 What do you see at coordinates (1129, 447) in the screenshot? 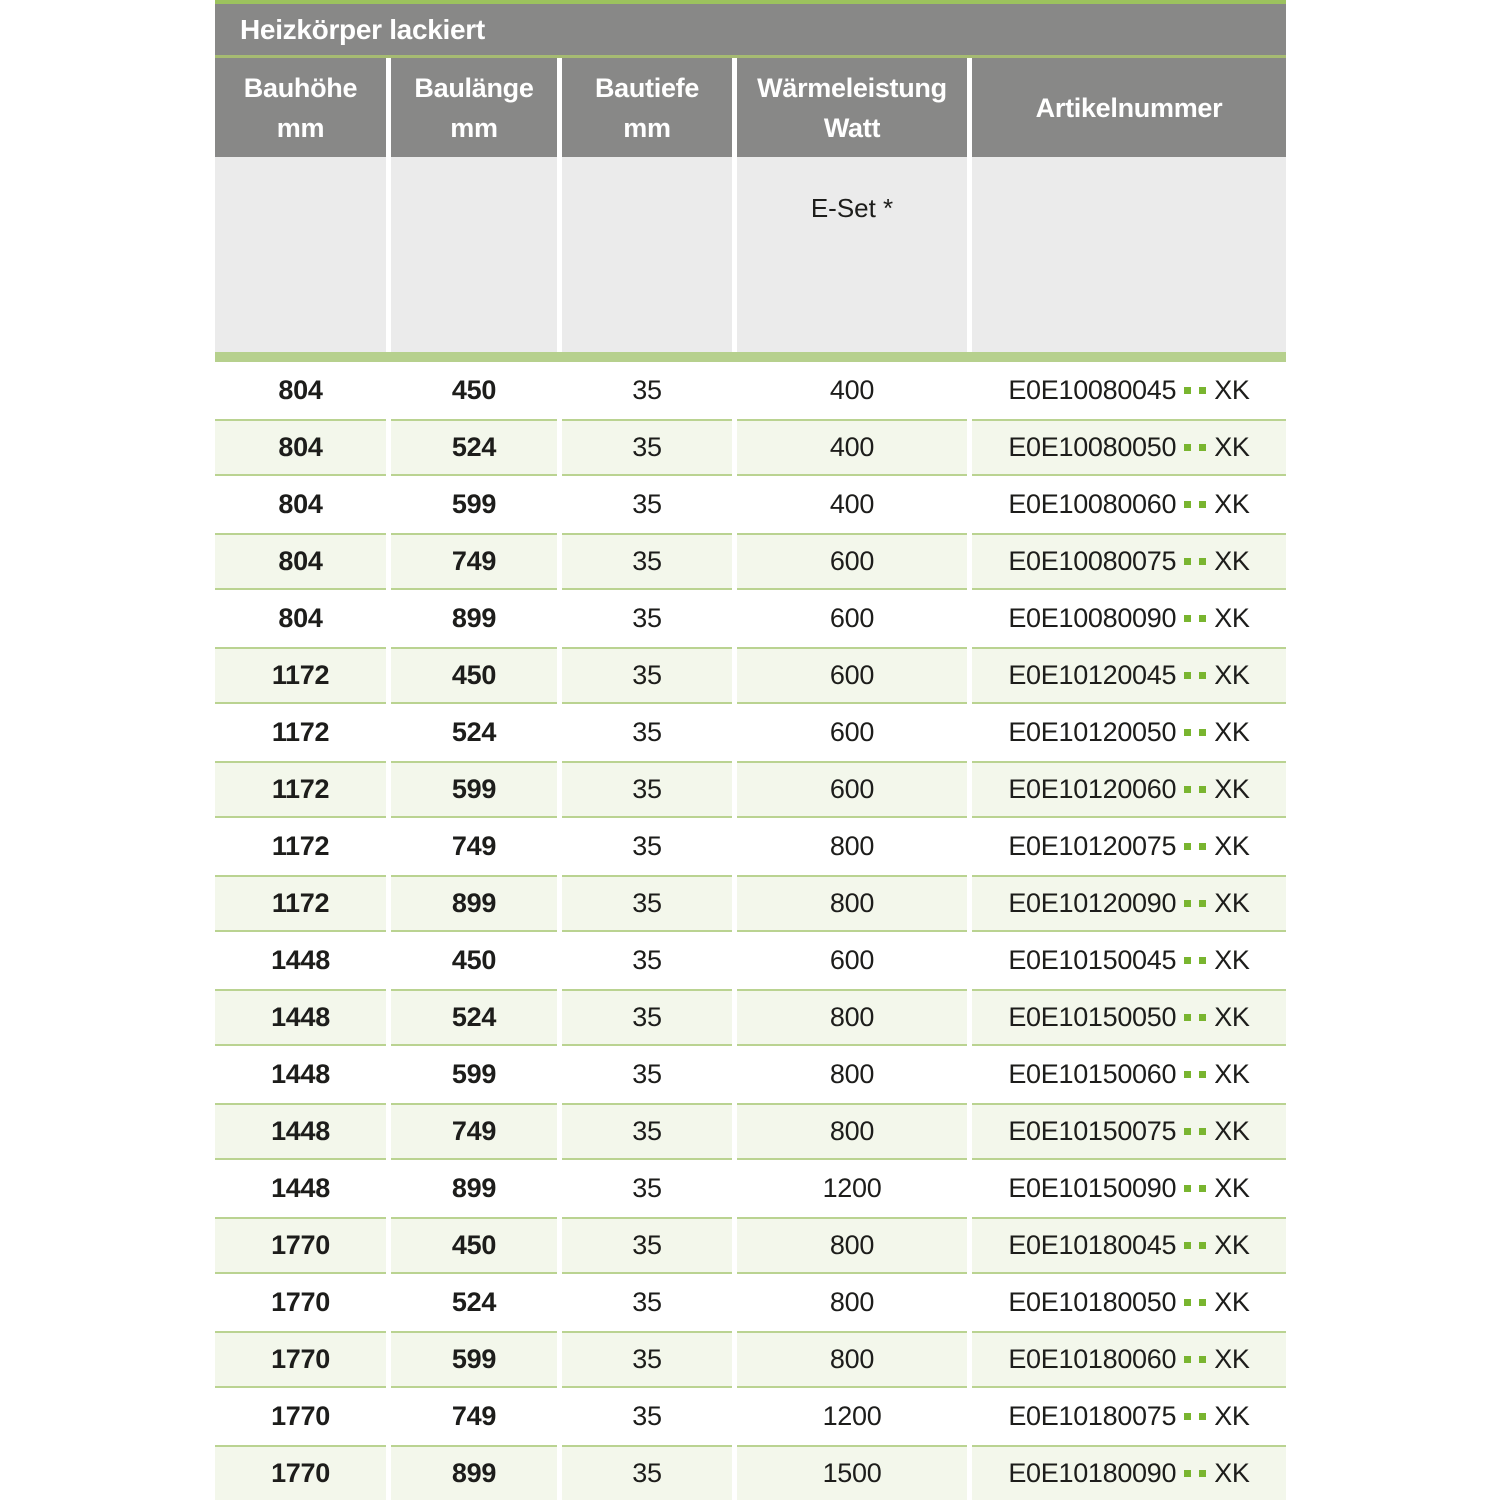
I see `cell-artikelnummer: E0E10080050 XK` at bounding box center [1129, 447].